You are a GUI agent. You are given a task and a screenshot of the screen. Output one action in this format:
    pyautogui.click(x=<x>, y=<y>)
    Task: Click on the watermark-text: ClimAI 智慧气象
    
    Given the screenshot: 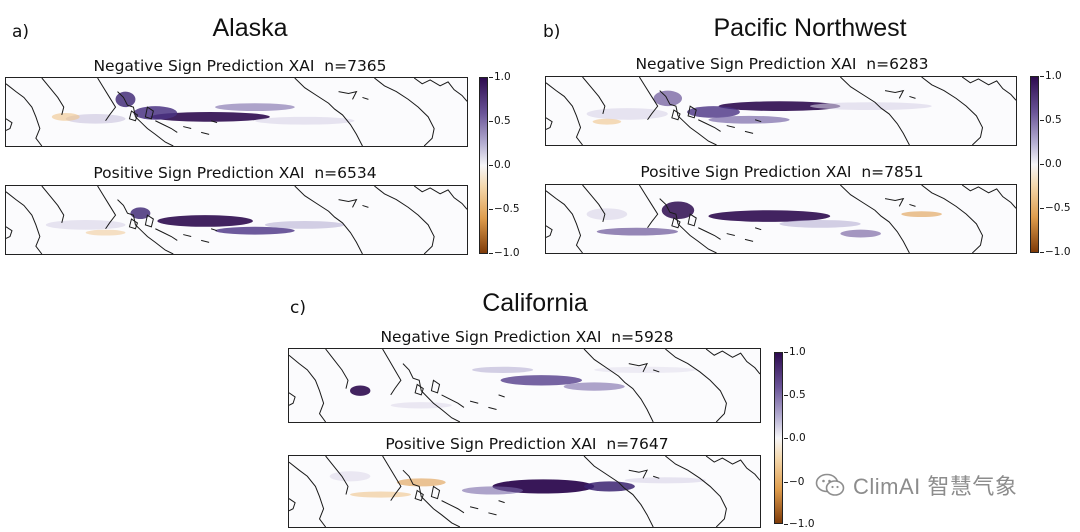 What is the action you would take?
    pyautogui.click(x=935, y=486)
    